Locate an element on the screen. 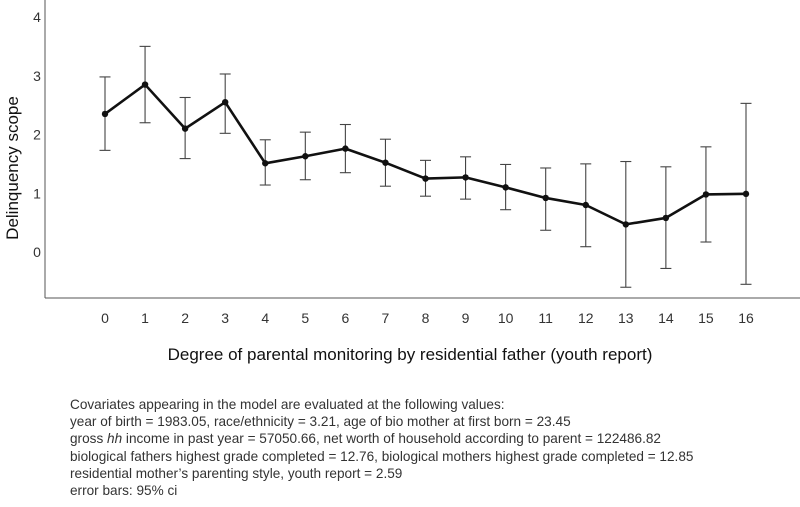 This screenshot has height=507, width=800. x-tick-label: 15 is located at coordinates (706, 318).